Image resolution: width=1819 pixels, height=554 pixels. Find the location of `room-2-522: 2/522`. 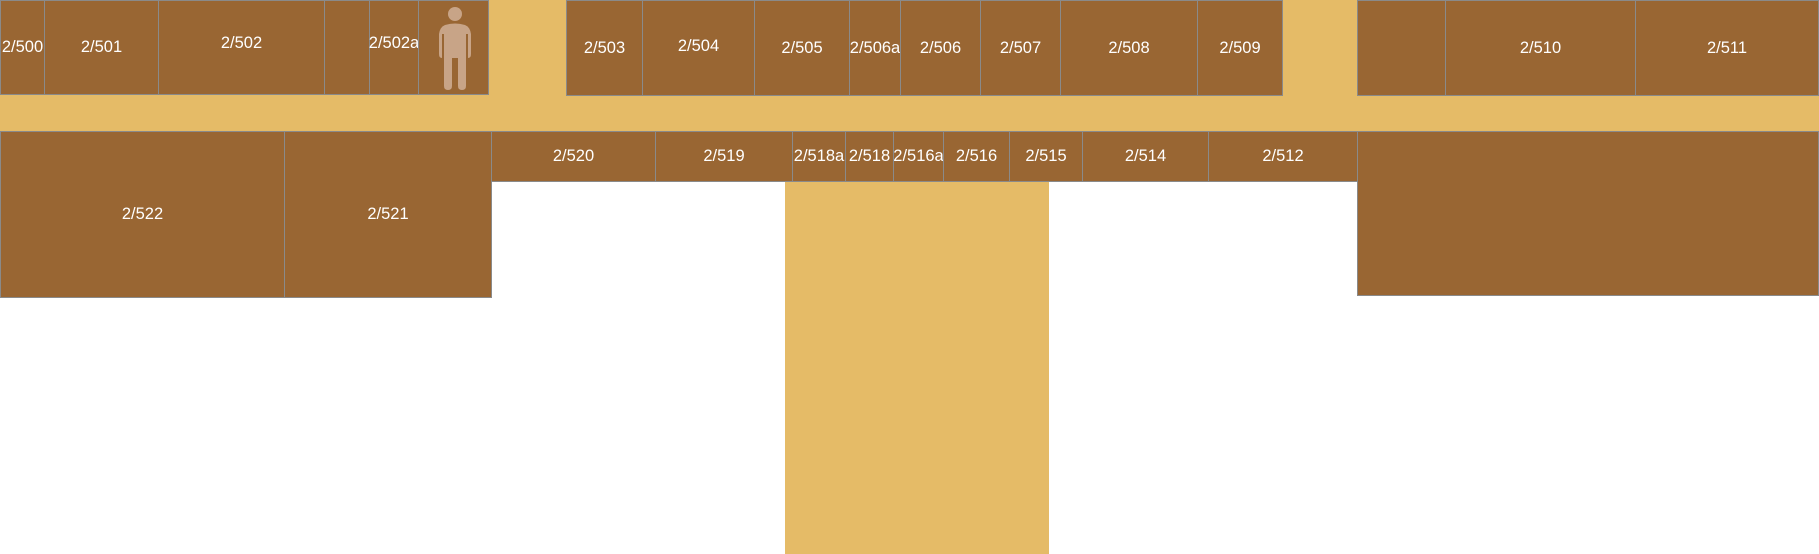

room-2-522: 2/522 is located at coordinates (142, 214).